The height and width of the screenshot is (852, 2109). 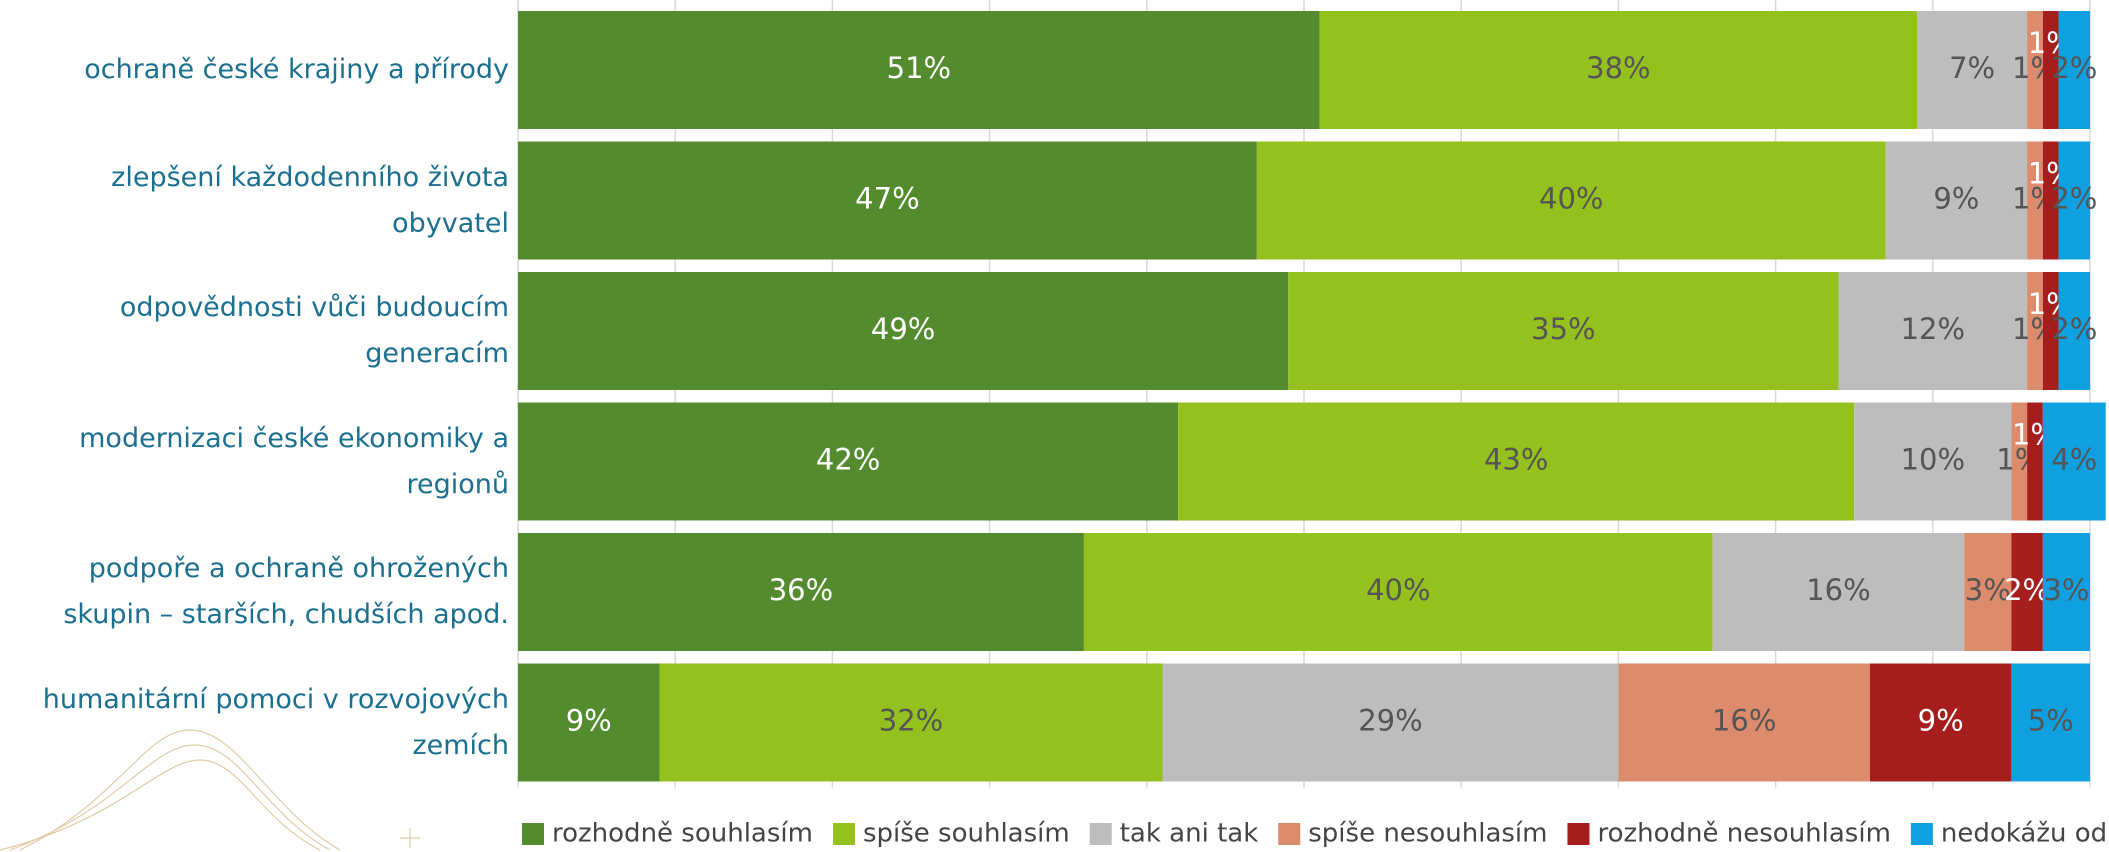 I want to click on value-label: 38%, so click(x=1618, y=68).